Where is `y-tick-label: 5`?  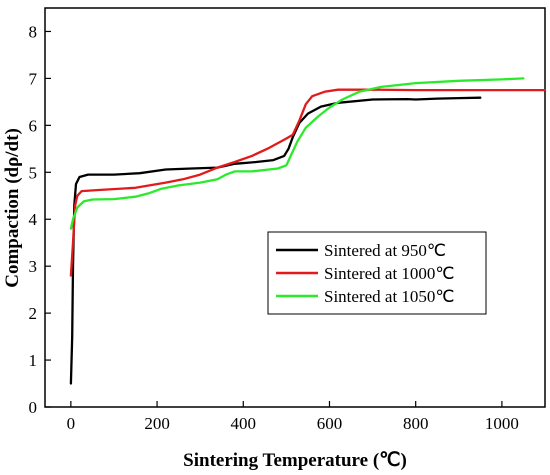
y-tick-label: 5 is located at coordinates (33, 172).